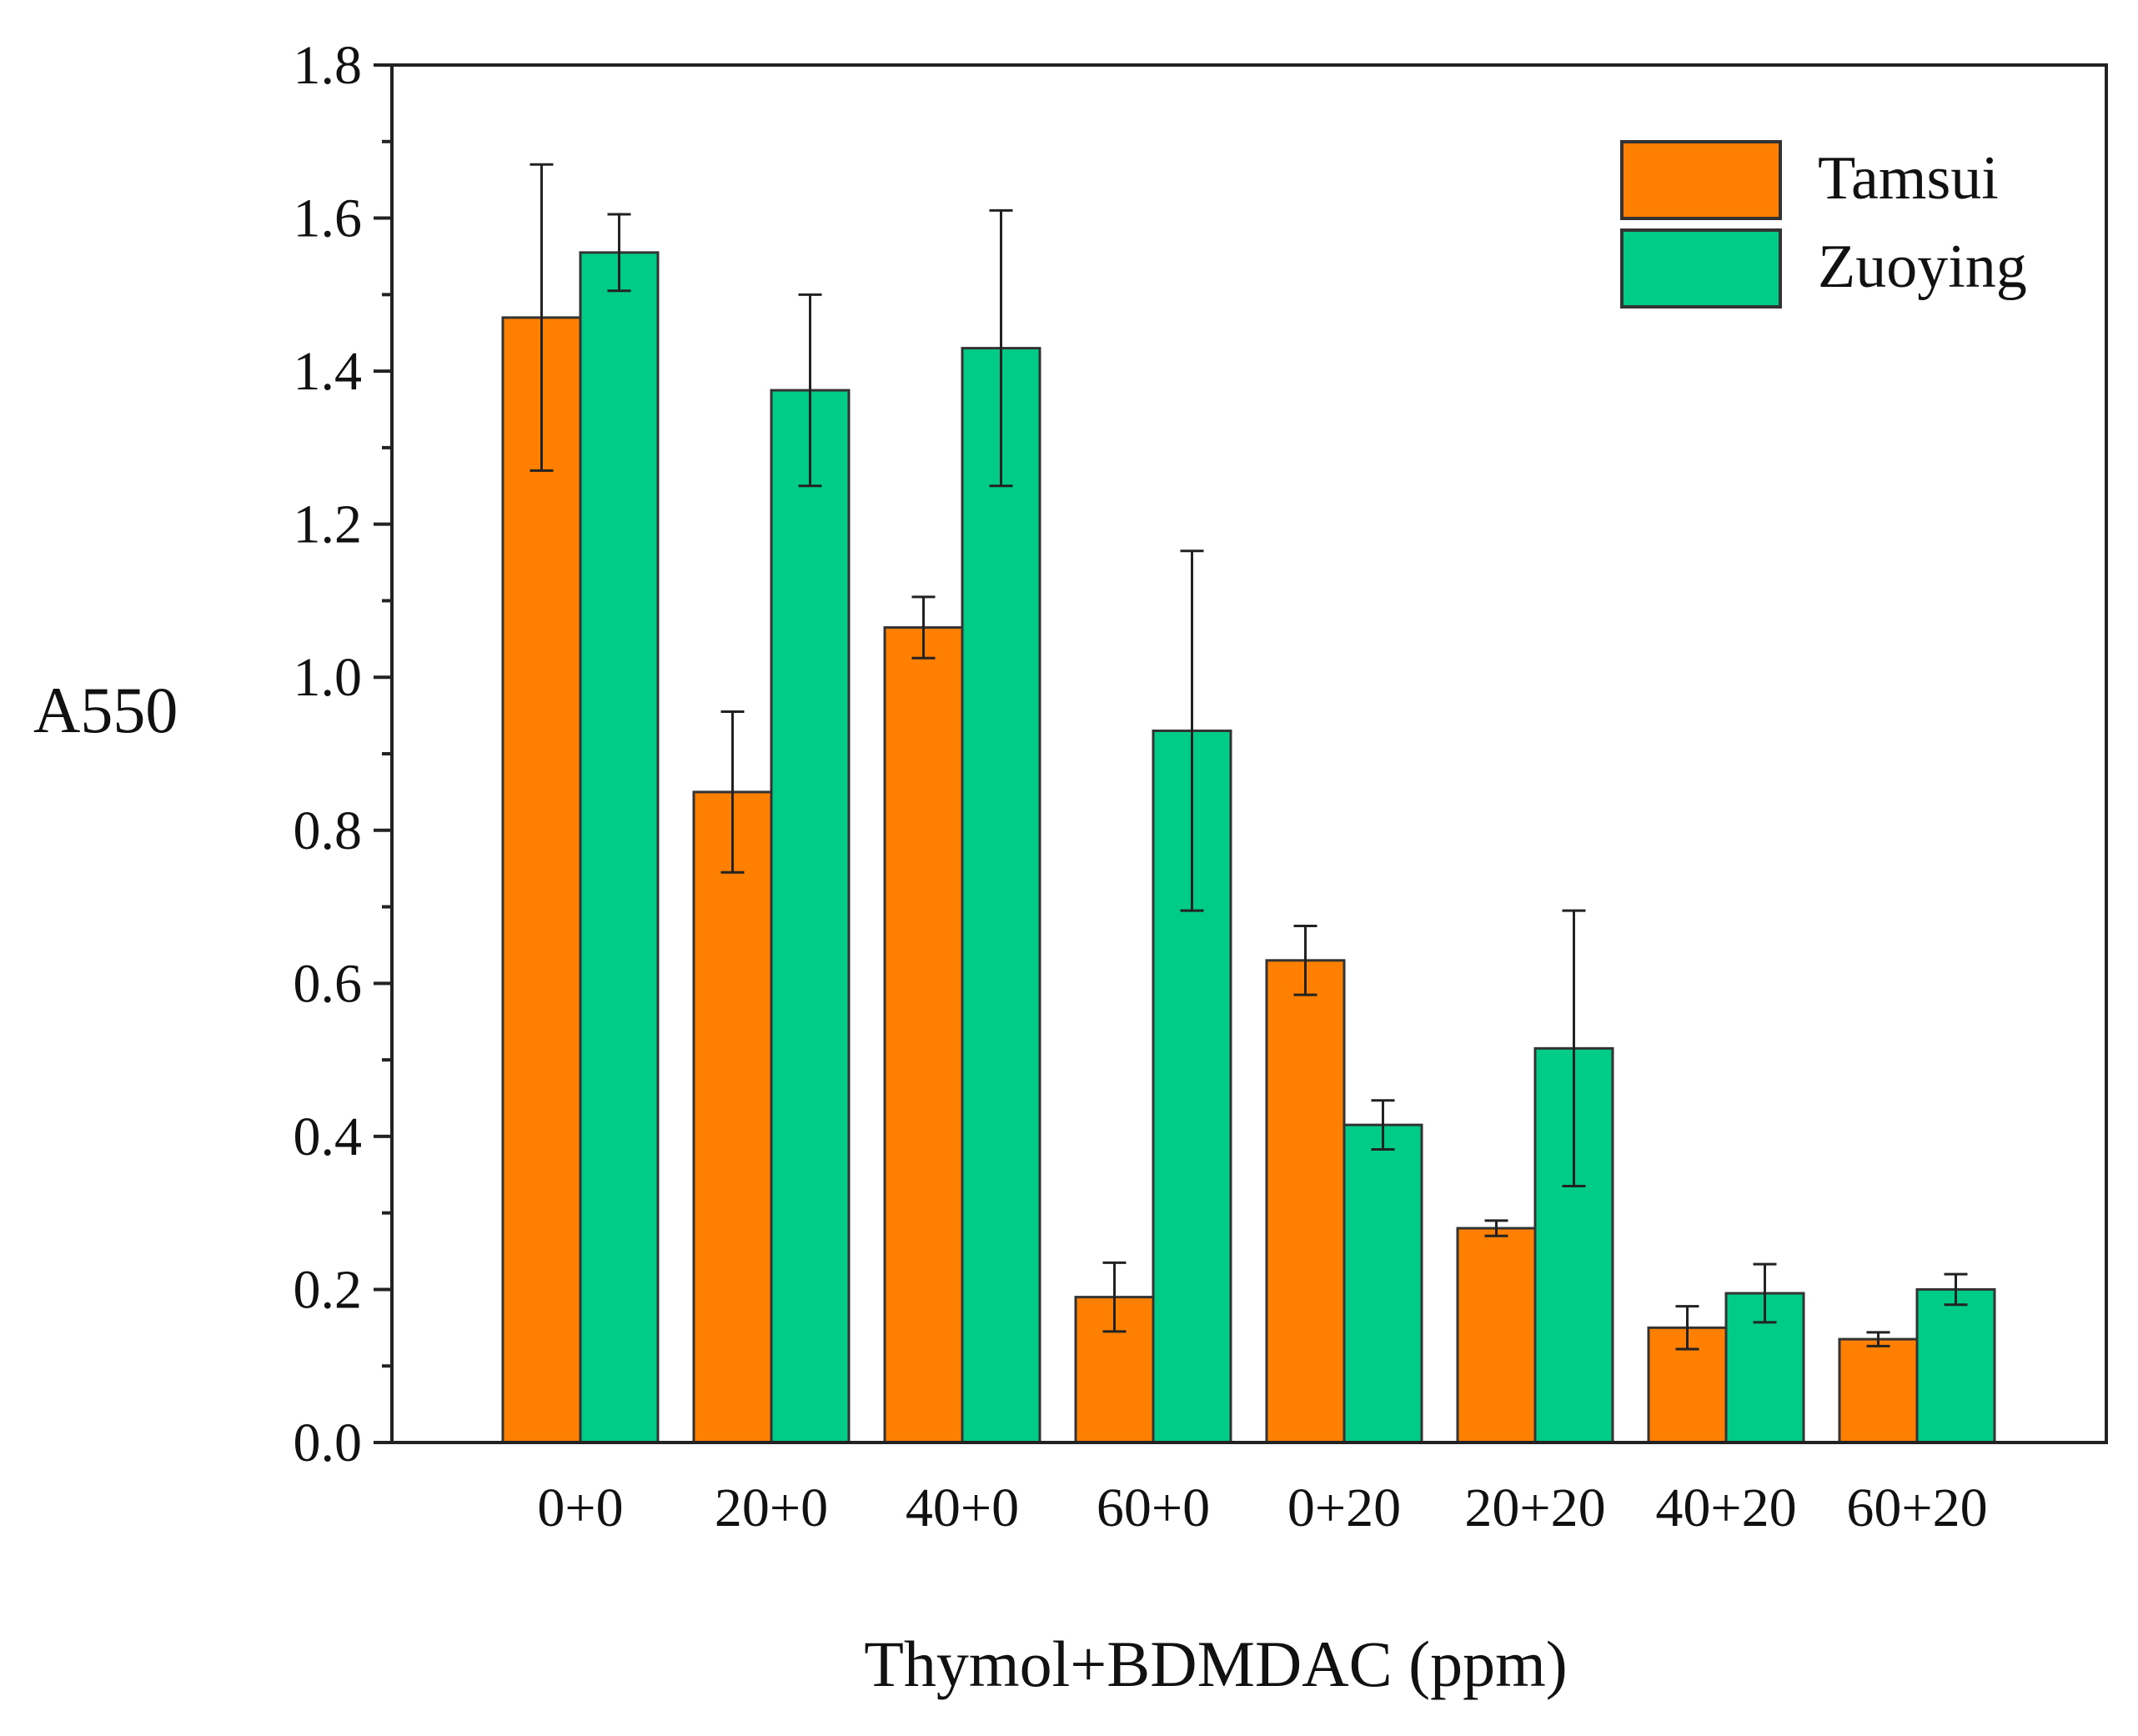 The width and height of the screenshot is (2138, 1736). What do you see at coordinates (580, 1508) in the screenshot?
I see `x-tick-label-0-0: 0+0` at bounding box center [580, 1508].